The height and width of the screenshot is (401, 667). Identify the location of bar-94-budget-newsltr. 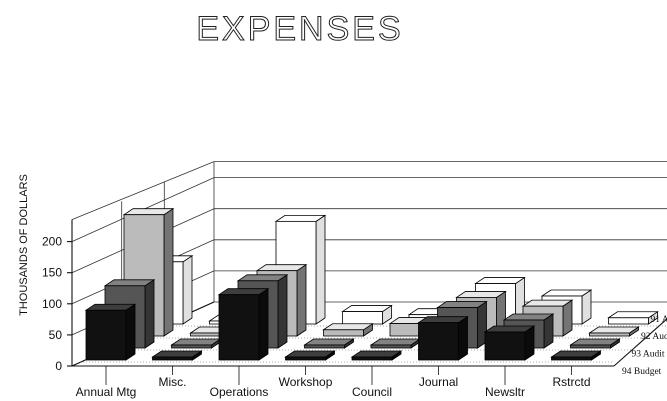
(509, 343).